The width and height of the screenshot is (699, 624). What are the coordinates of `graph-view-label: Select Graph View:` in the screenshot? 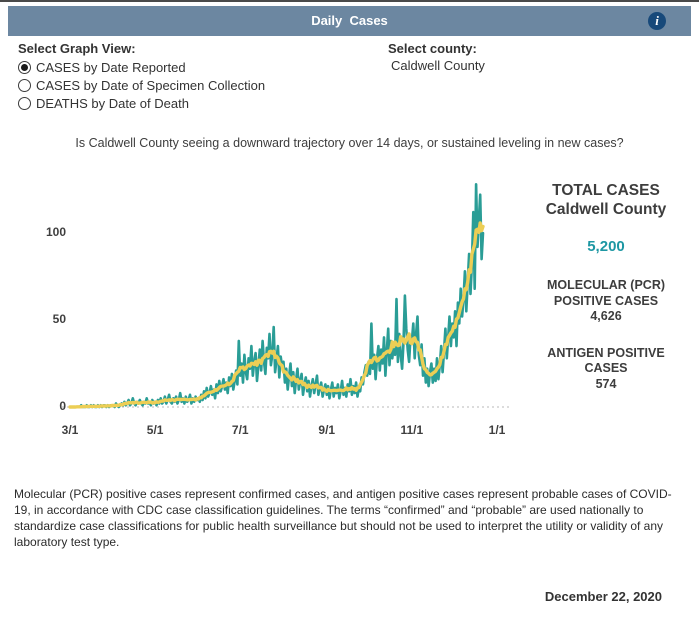 It's located at (77, 48).